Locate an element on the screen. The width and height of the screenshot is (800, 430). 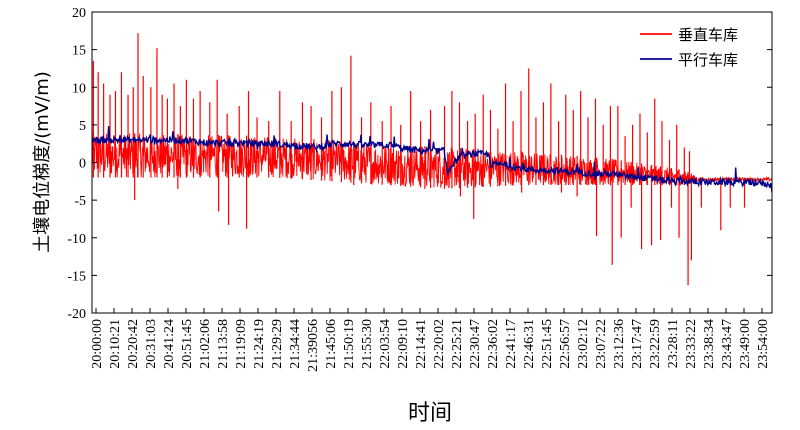
x-tick-label: 21:55:30 is located at coordinates (367, 344).